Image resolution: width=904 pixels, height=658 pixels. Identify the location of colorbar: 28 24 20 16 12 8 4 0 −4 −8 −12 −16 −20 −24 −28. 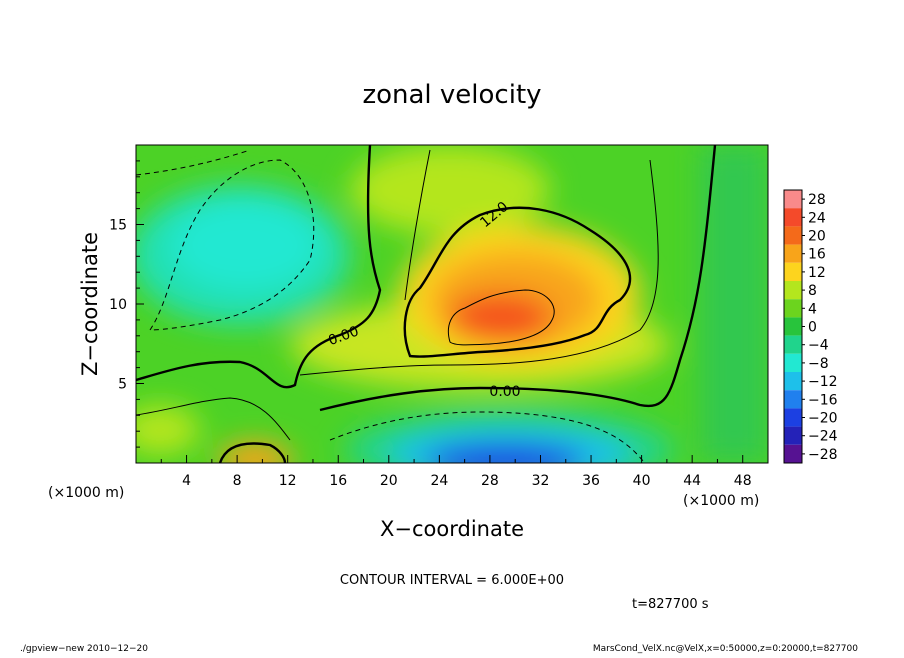
(810, 326).